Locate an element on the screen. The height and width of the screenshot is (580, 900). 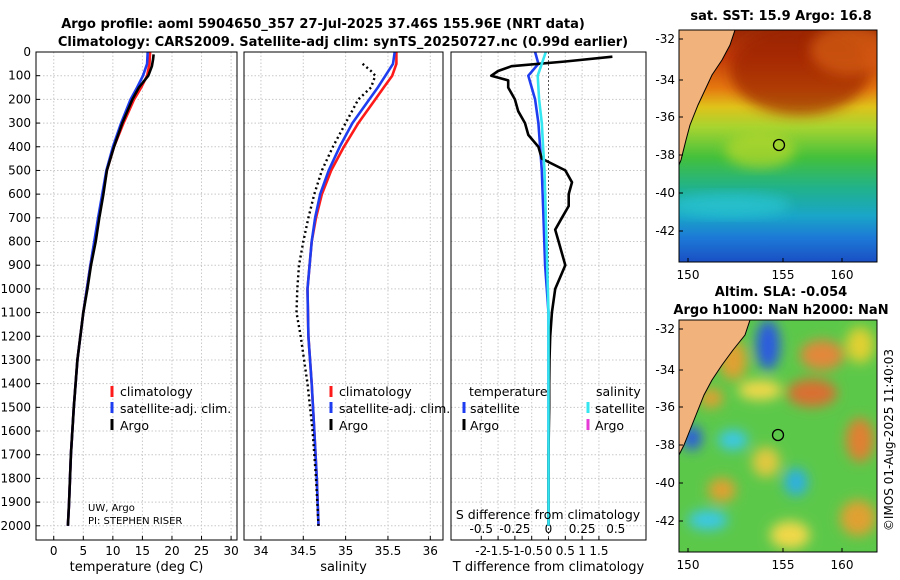
sla-map-ticks: -32 -34 -36 -38 -40 -42 150 155 160 is located at coordinates (754, 447).